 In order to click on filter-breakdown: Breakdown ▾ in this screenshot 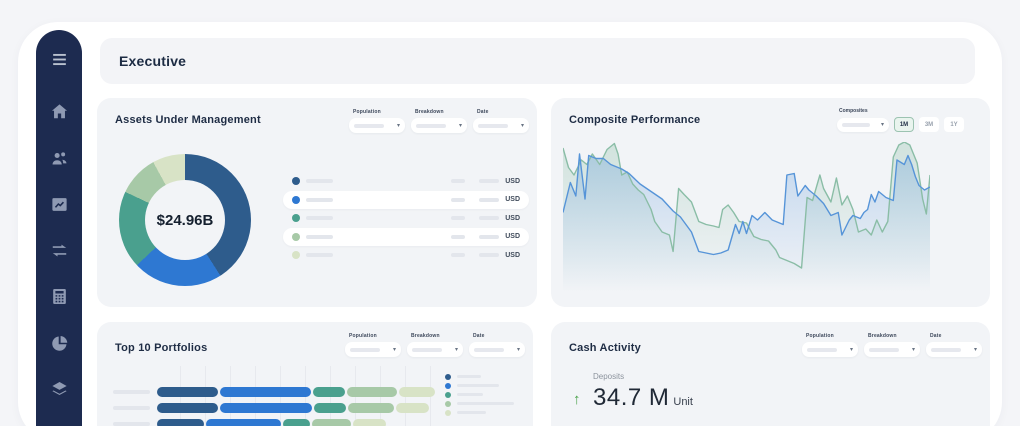, I will do `click(435, 345)`.